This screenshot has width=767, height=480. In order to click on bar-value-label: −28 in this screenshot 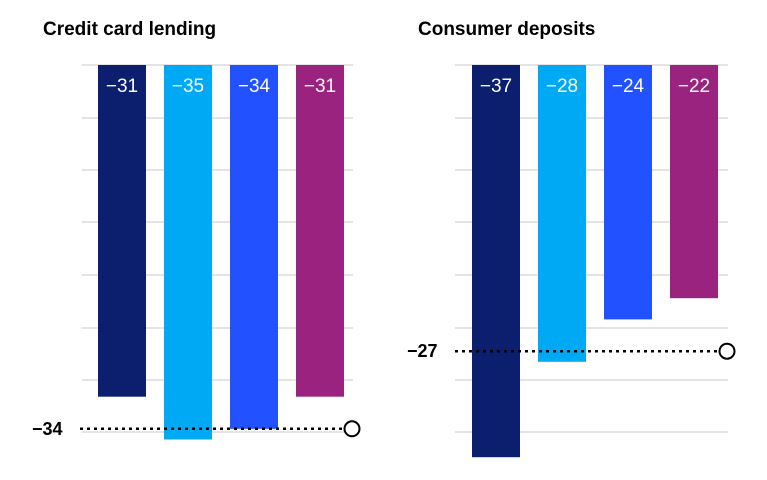, I will do `click(562, 86)`.